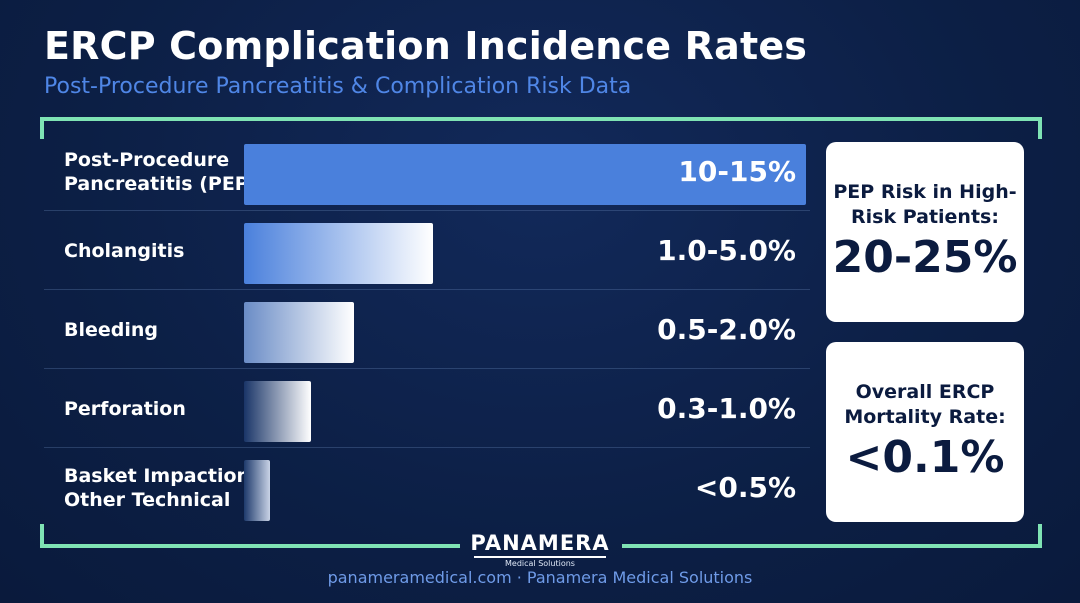 The height and width of the screenshot is (603, 1080). I want to click on data-label: 10-15%, so click(737, 171).